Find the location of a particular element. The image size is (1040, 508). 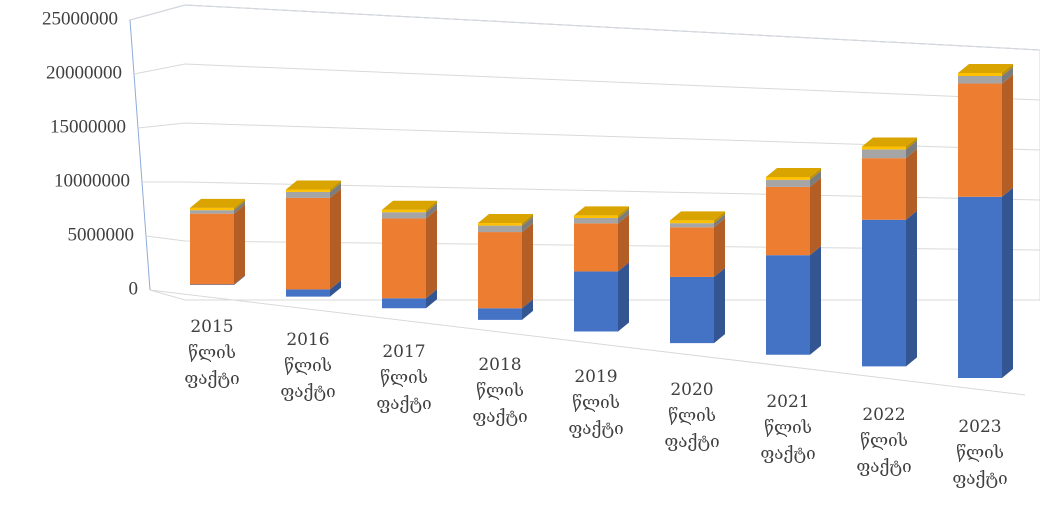

x-tick-label: 2016 წლის ფაქტი is located at coordinates (308, 365).